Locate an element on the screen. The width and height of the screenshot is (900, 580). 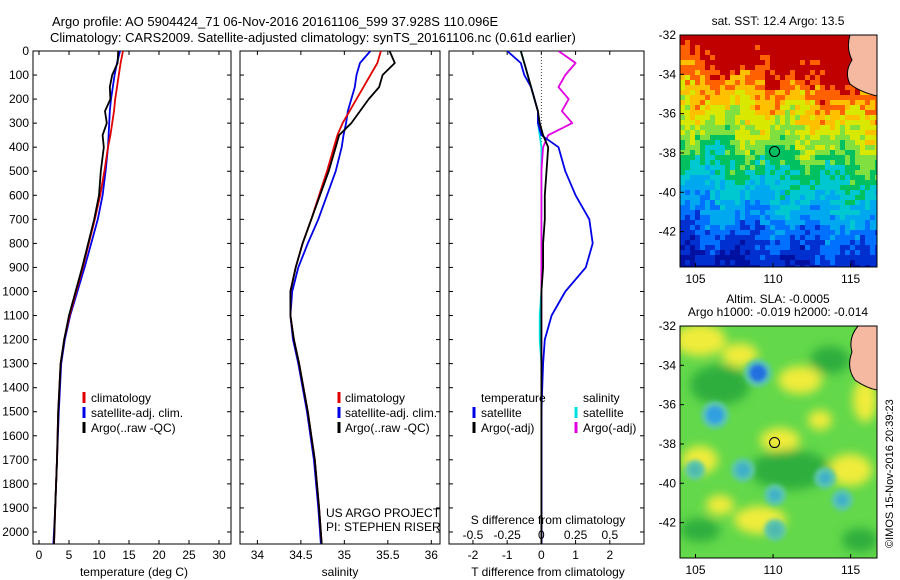
sla-map-frame is located at coordinates (778, 442).